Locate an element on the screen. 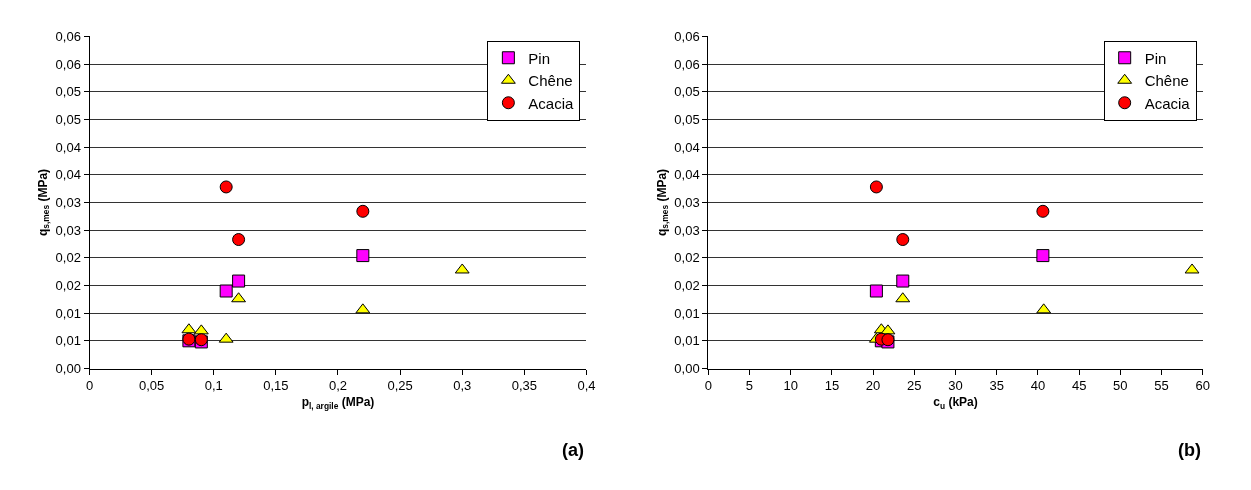  text: (a) is located at coordinates (573, 450).